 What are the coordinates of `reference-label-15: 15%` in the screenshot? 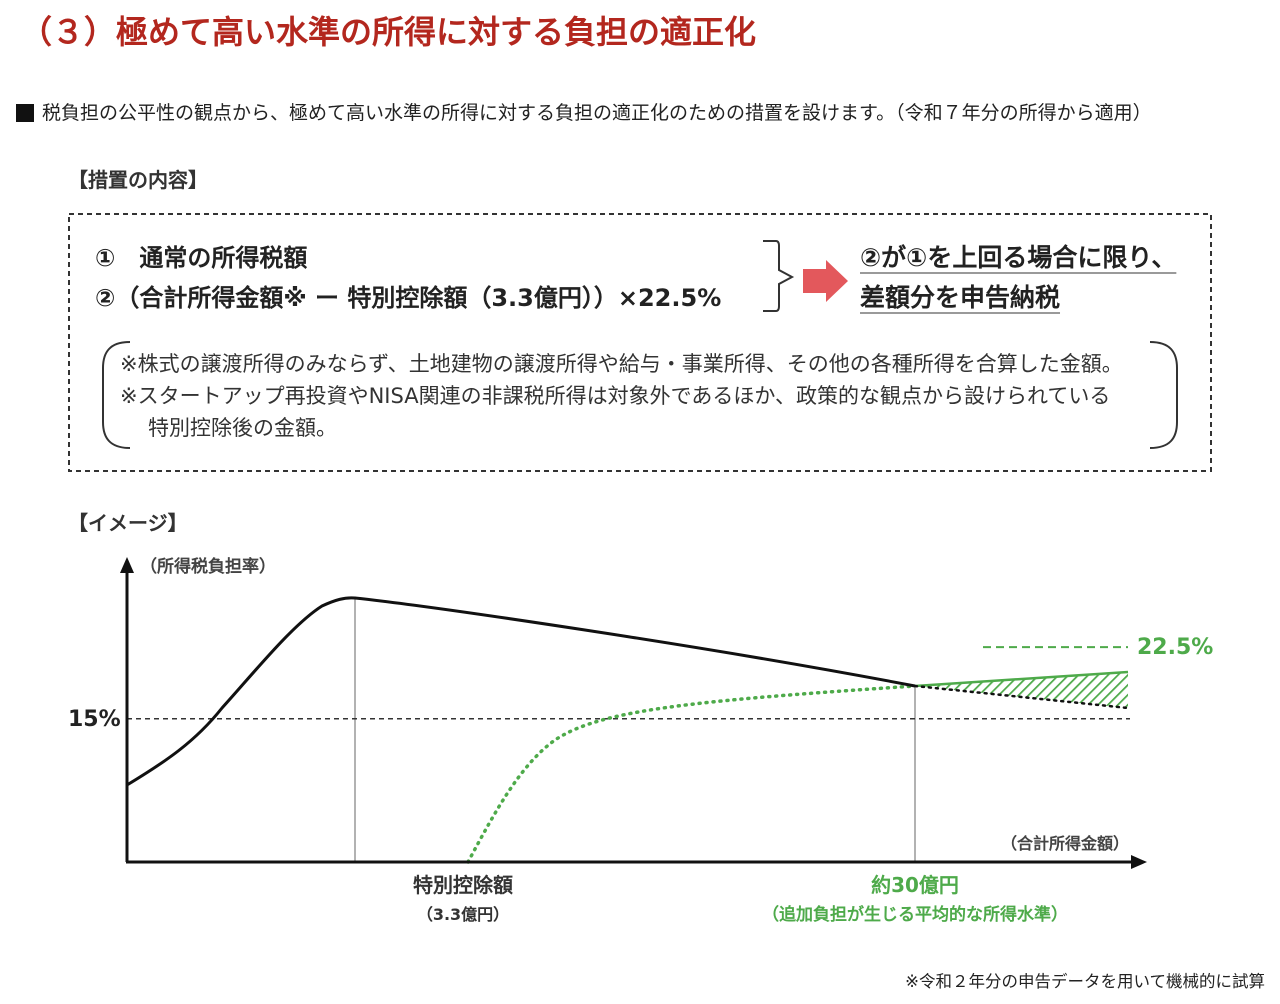 It's located at (94, 719).